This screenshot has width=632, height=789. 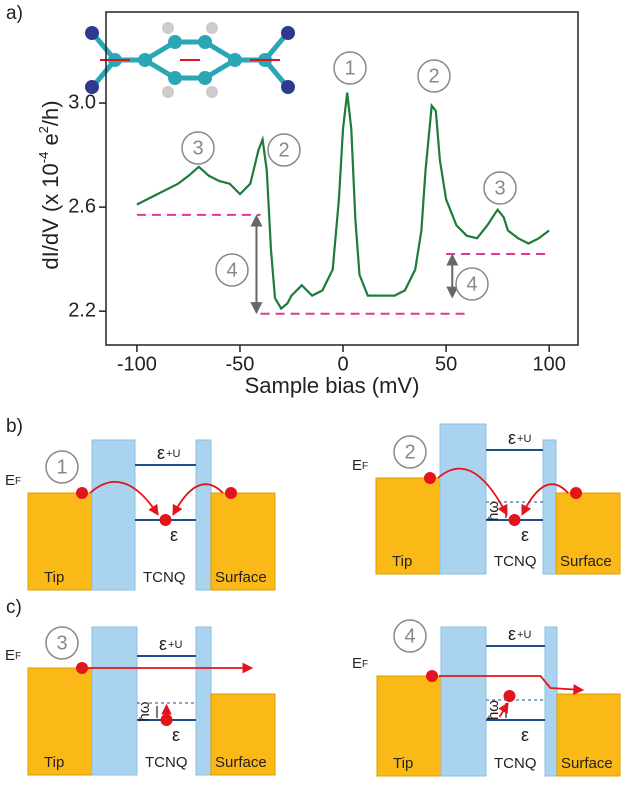 I want to click on panel-number: 3, so click(x=61, y=643).